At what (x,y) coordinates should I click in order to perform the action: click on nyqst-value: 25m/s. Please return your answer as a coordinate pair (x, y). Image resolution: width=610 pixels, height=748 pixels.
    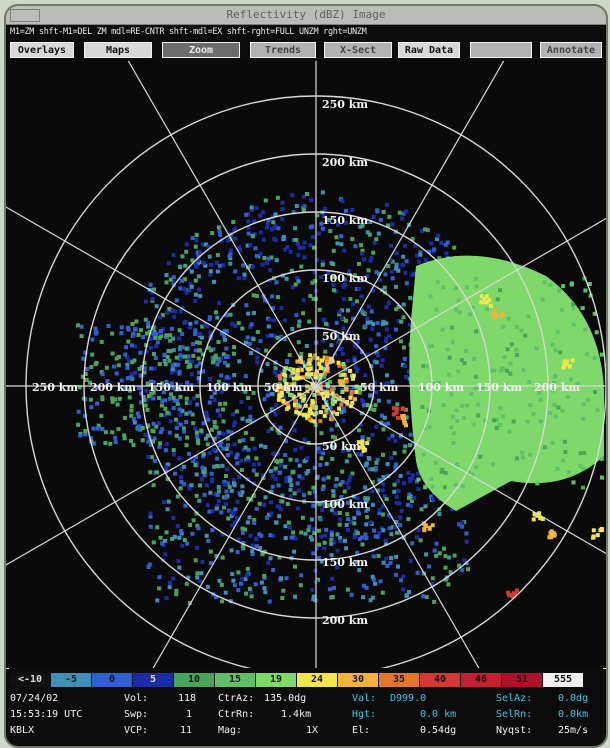
    Looking at the image, I should click on (573, 730).